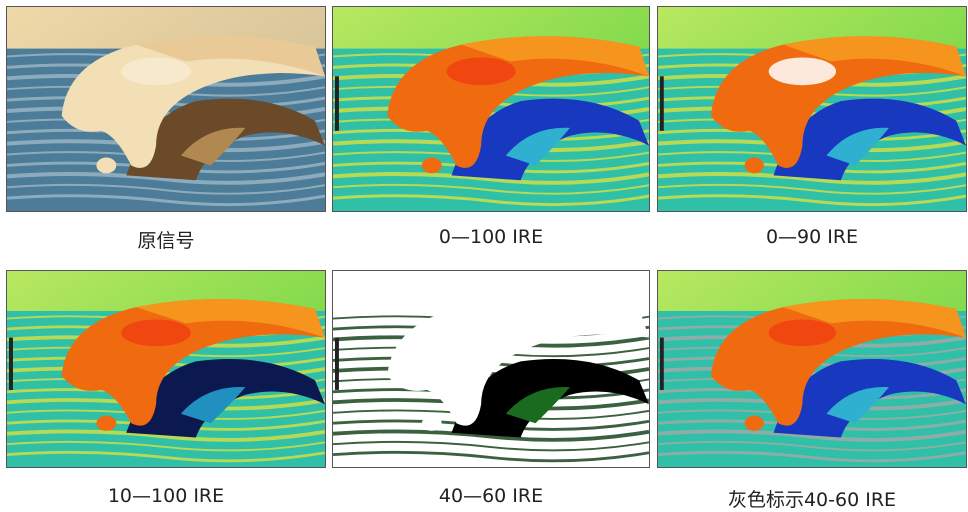  What do you see at coordinates (166, 241) in the screenshot?
I see `caption: 原信号` at bounding box center [166, 241].